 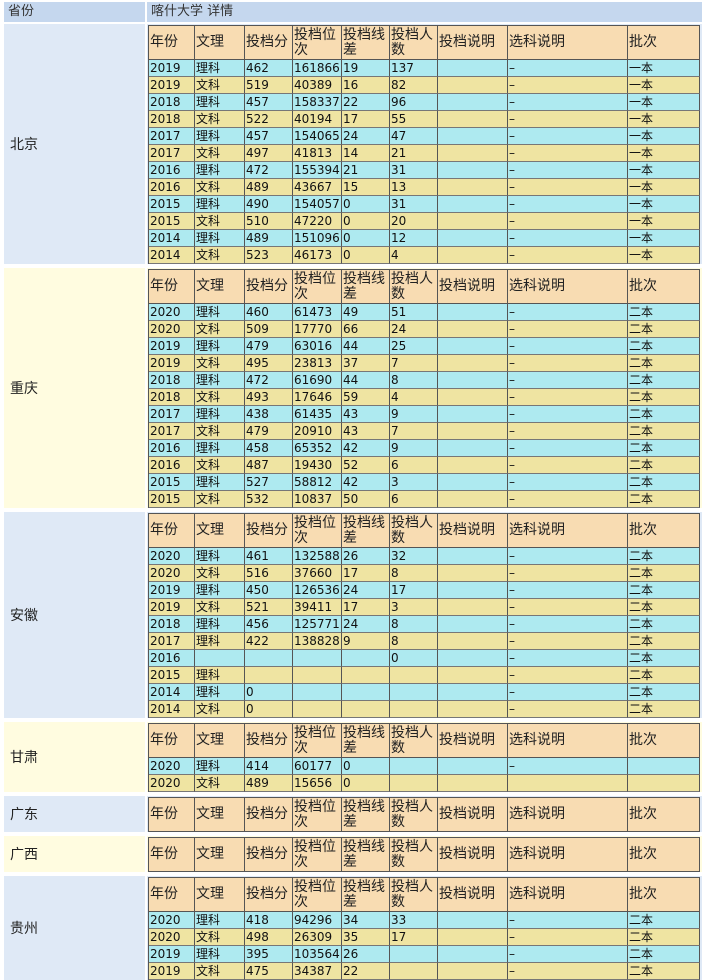 What do you see at coordinates (74, 854) in the screenshot?
I see `province-cell: 广西` at bounding box center [74, 854].